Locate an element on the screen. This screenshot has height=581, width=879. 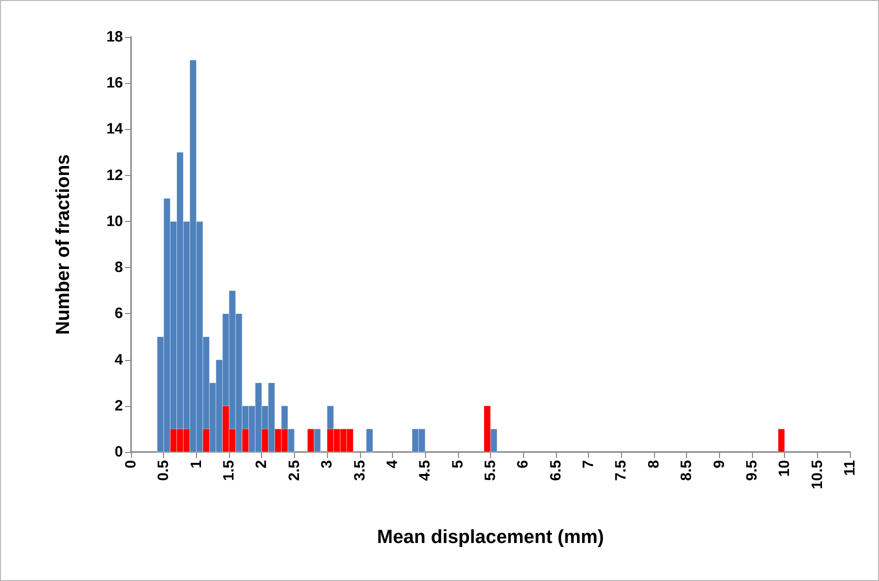
x-tick-label: 5.5 is located at coordinates (490, 470).